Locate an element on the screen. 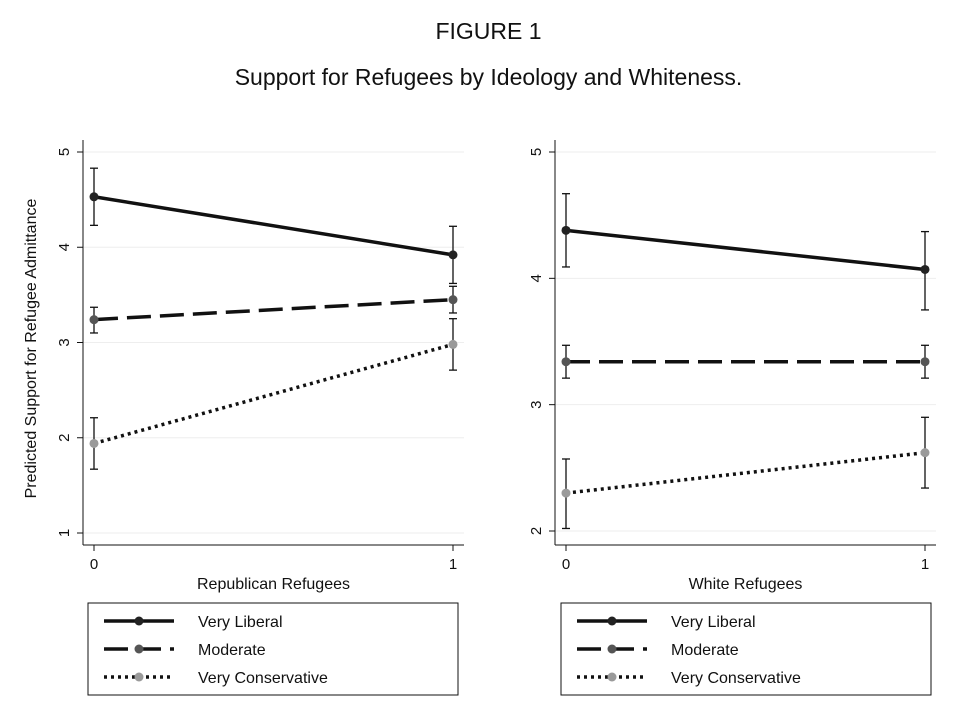 This screenshot has width=977, height=714. x-axis-label: Republican Refugees is located at coordinates (273, 584).